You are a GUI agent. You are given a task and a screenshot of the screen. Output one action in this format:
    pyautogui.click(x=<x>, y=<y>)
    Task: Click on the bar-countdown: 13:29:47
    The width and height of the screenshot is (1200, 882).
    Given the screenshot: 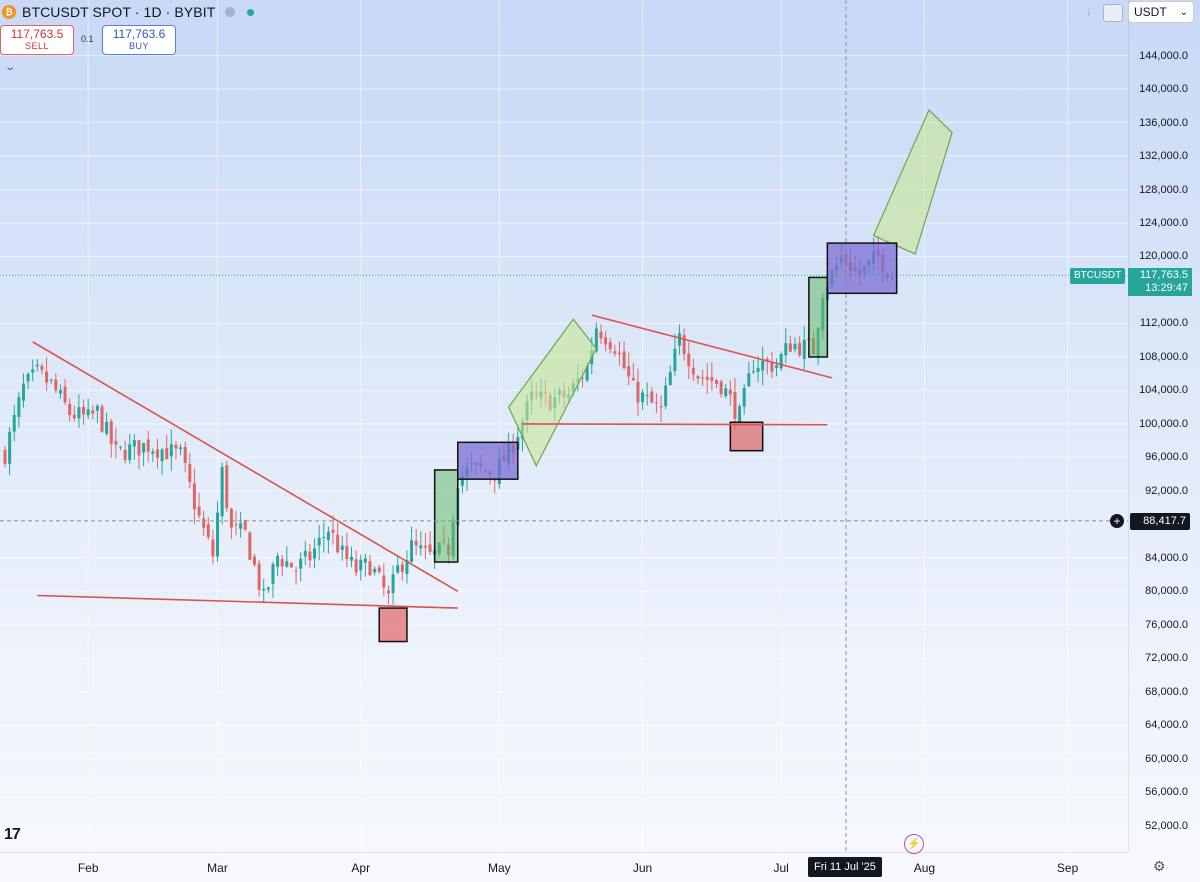 What is the action you would take?
    pyautogui.click(x=1166, y=288)
    